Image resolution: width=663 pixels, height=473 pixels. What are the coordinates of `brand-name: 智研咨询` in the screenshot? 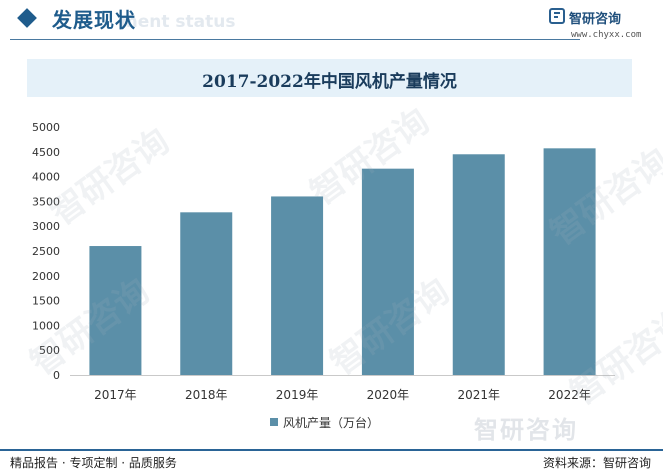 It's located at (595, 19).